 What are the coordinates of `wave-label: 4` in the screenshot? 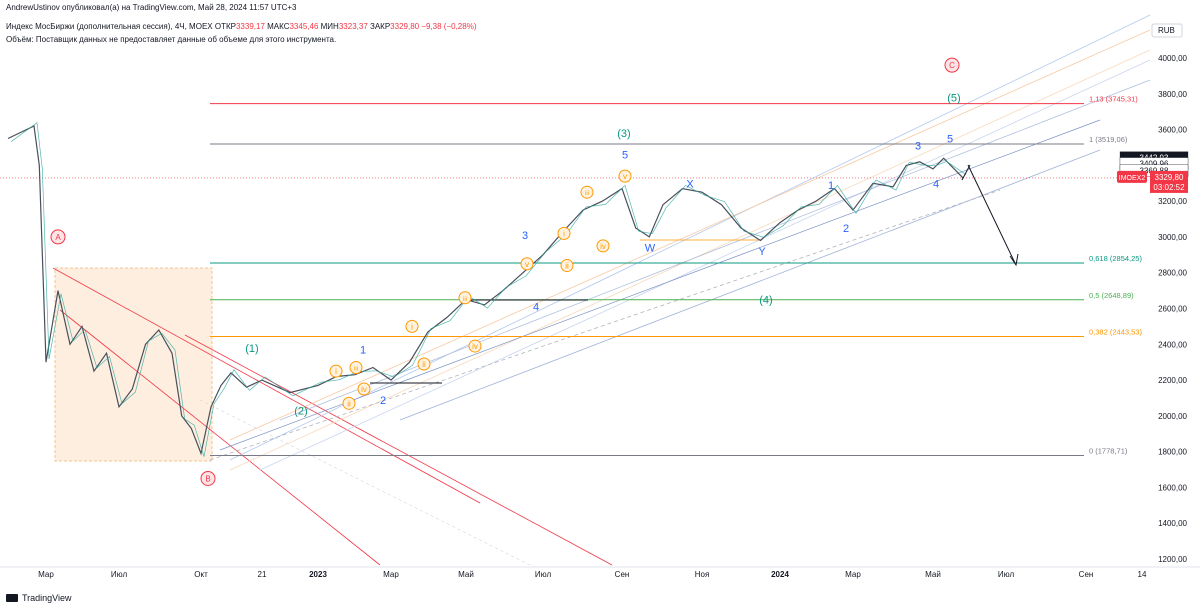 It's located at (536, 308).